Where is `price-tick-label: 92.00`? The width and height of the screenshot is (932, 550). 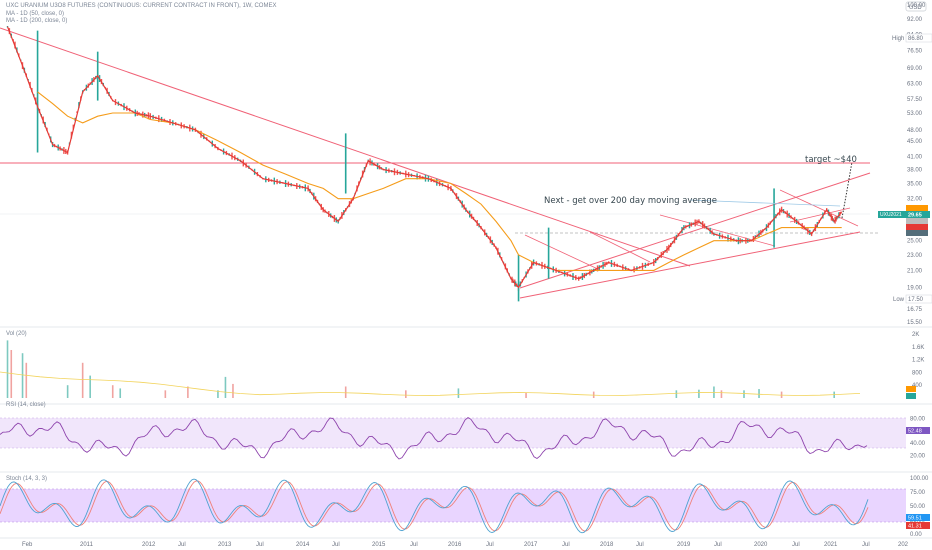 price-tick-label: 92.00 is located at coordinates (915, 20).